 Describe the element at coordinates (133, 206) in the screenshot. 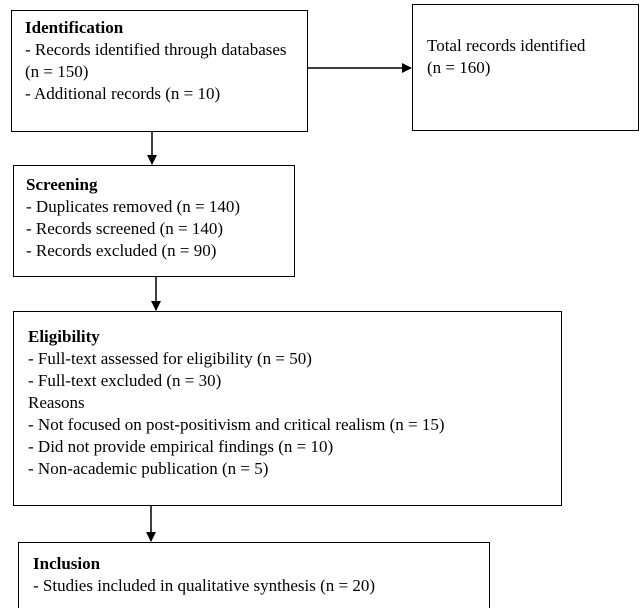

I see `screening-duplicates-removed: - Duplicates removed (n = 140)` at that location.